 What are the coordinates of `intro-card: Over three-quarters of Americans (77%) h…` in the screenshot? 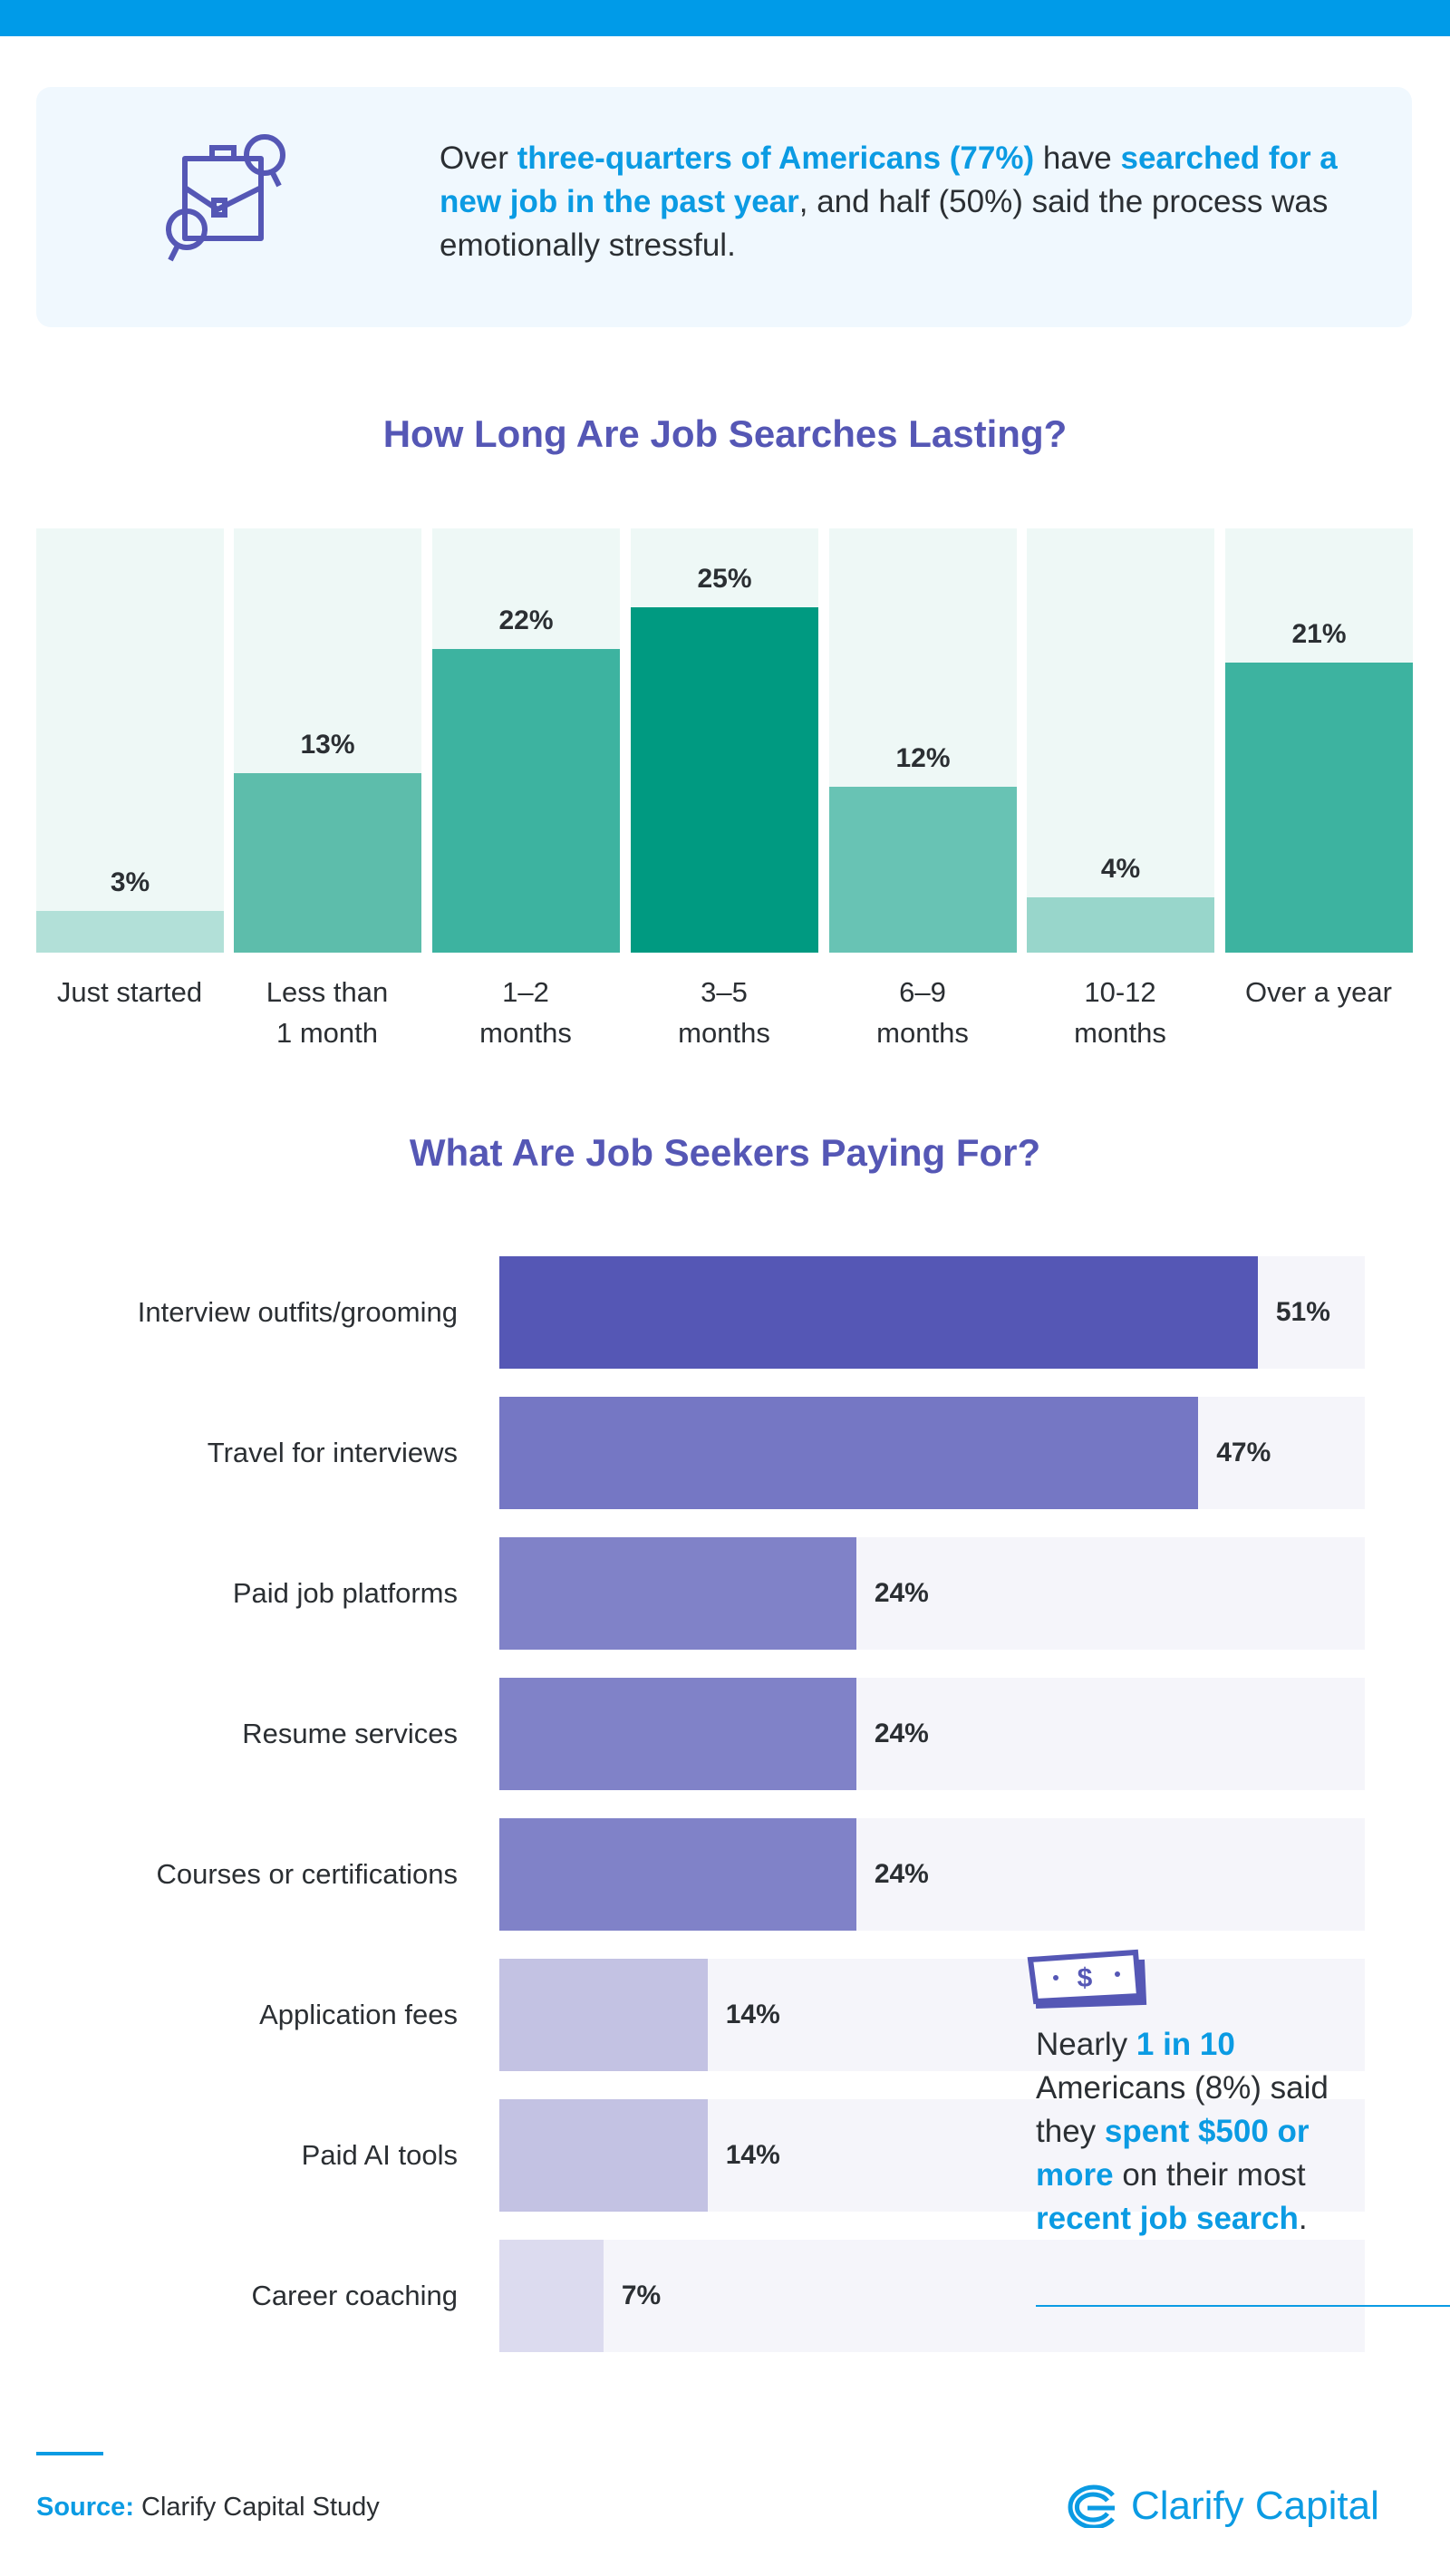 It's located at (724, 207).